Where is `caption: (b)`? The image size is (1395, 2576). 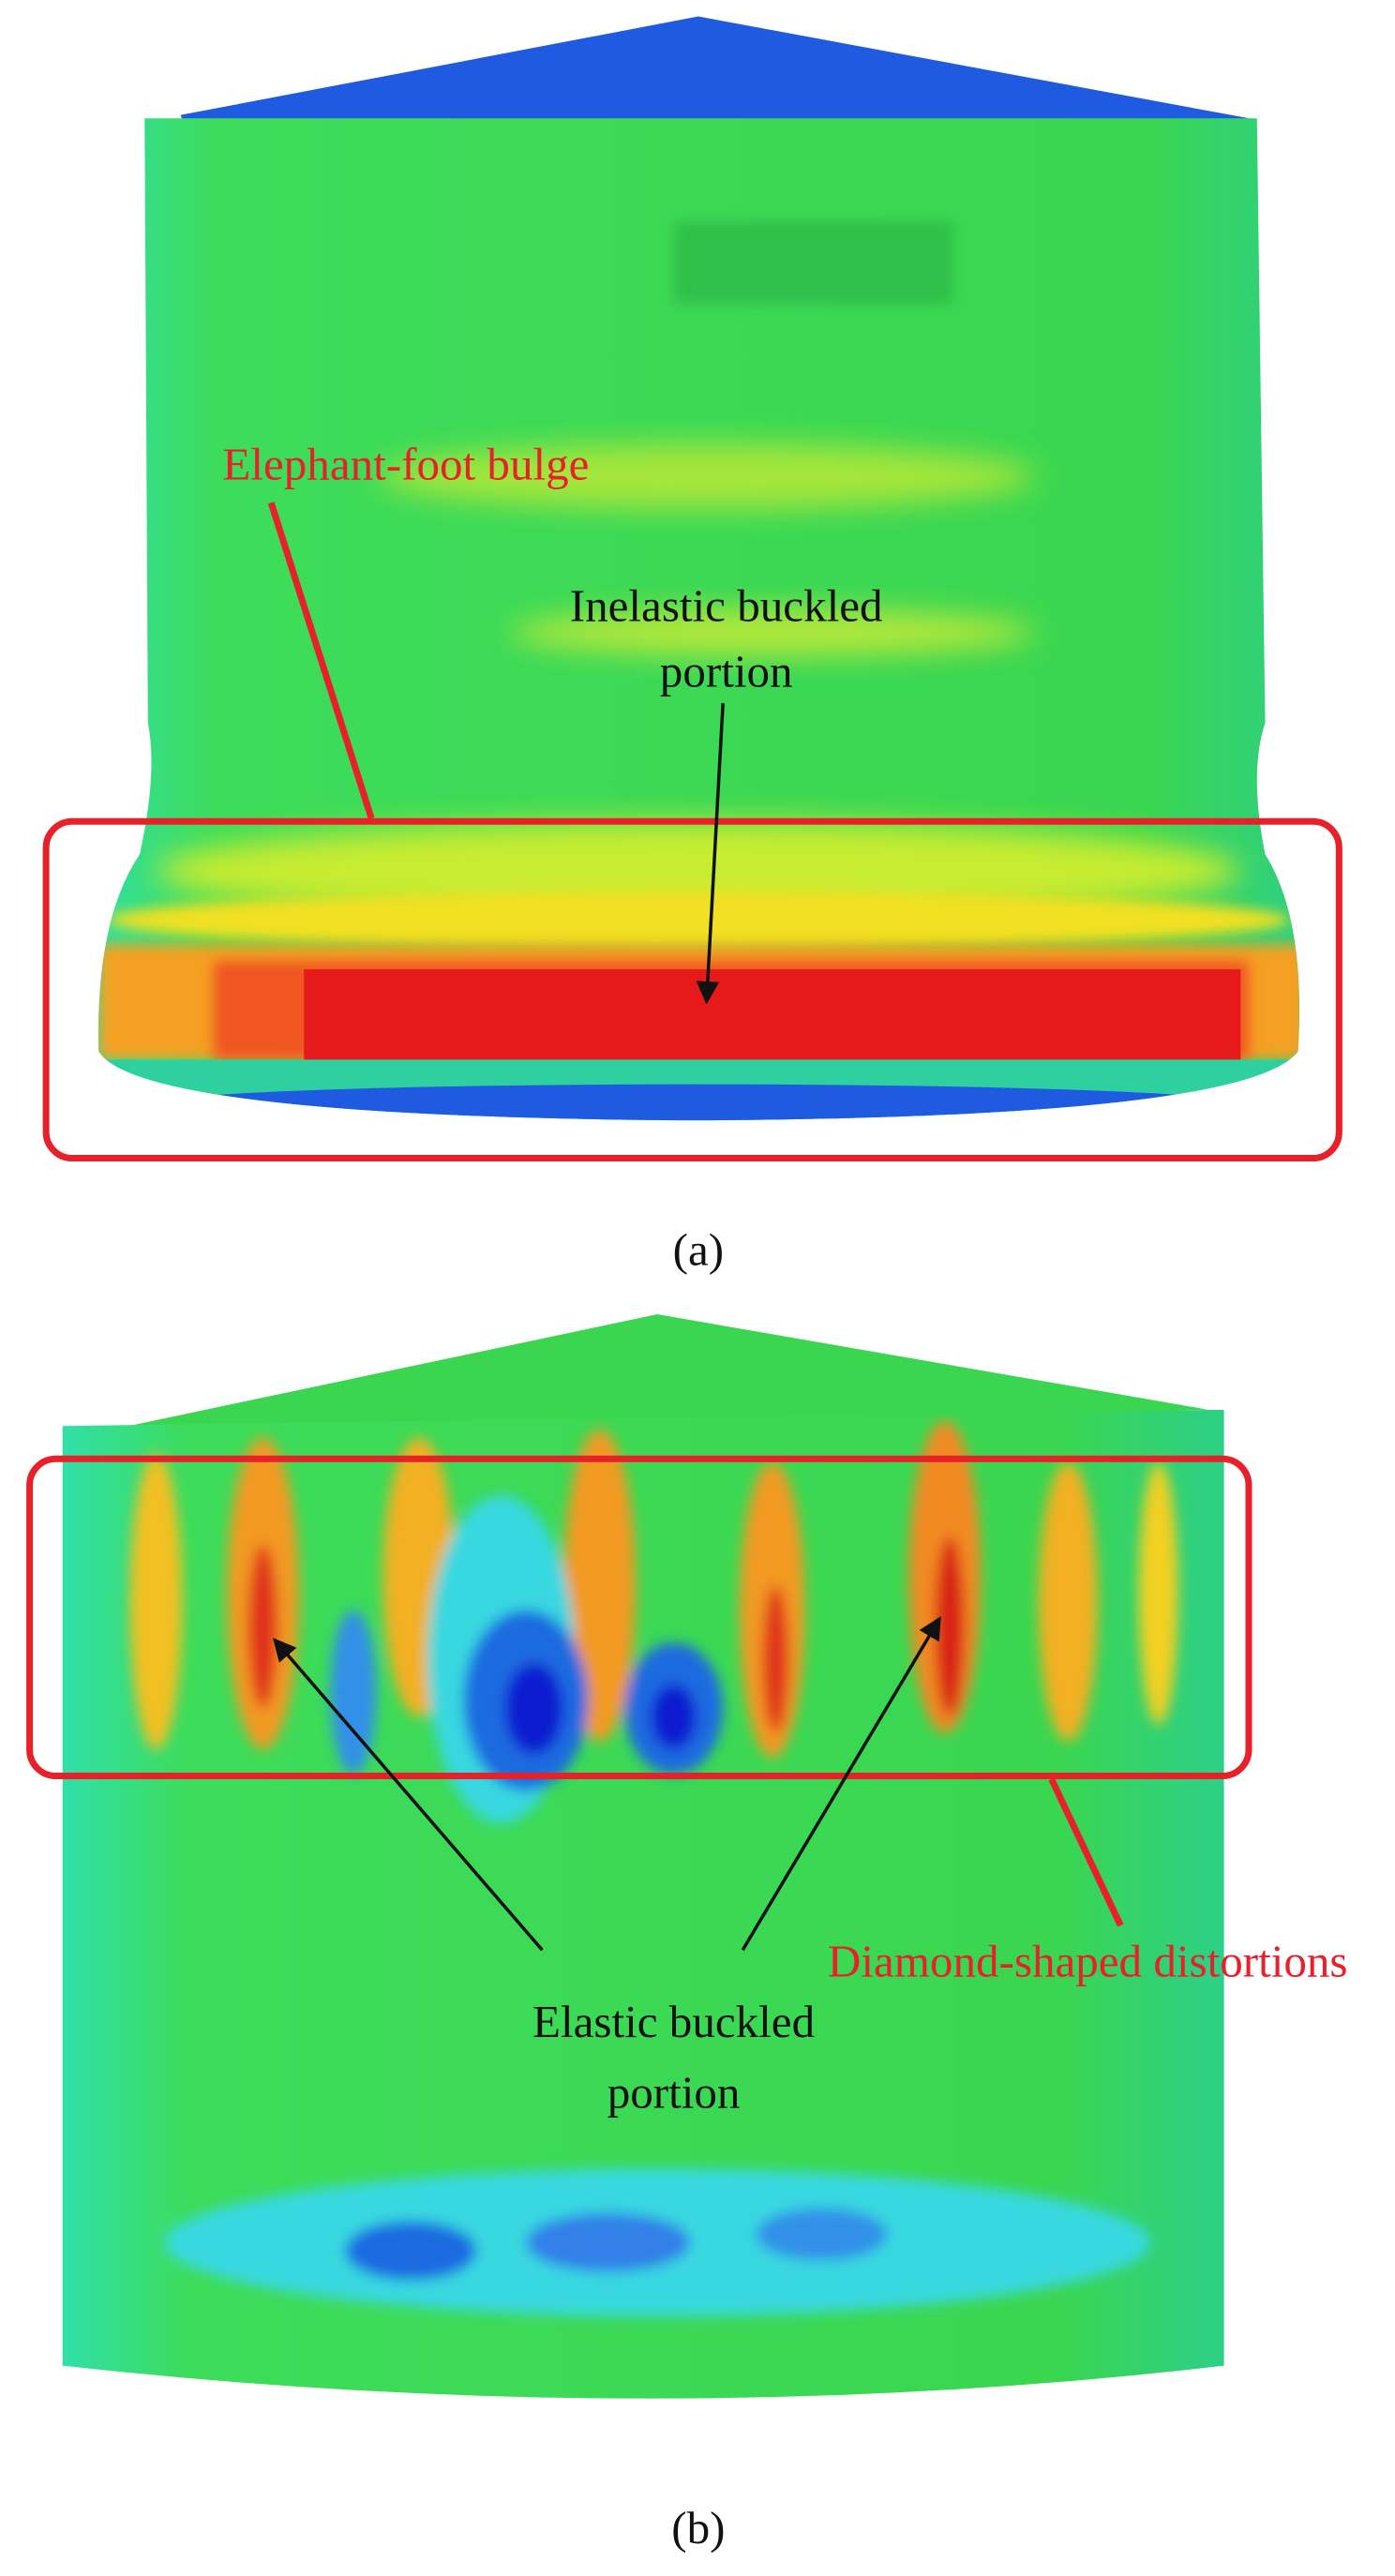 caption: (b) is located at coordinates (698, 2528).